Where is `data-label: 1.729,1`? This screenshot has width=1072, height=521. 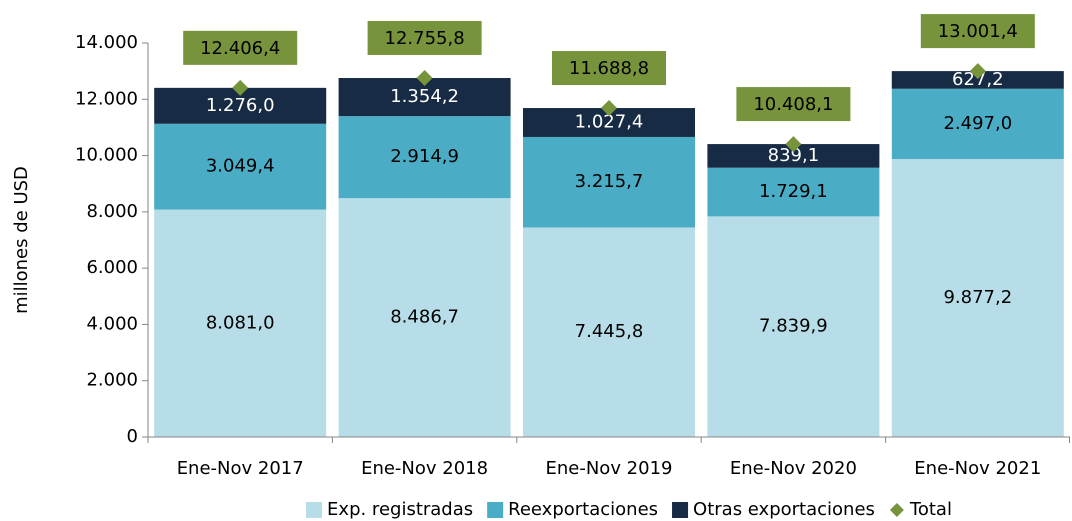
data-label: 1.729,1 is located at coordinates (793, 191).